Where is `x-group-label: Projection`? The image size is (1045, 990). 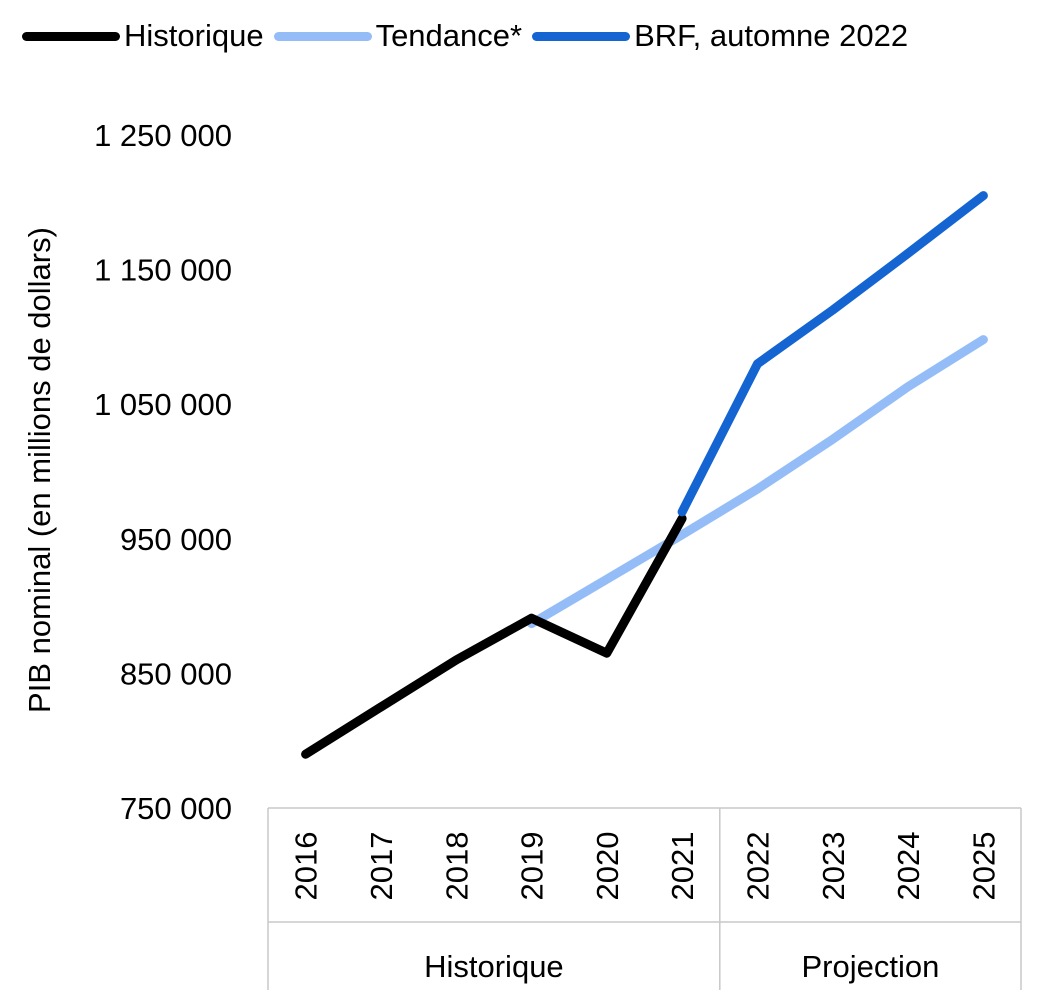 x-group-label: Projection is located at coordinates (870, 966).